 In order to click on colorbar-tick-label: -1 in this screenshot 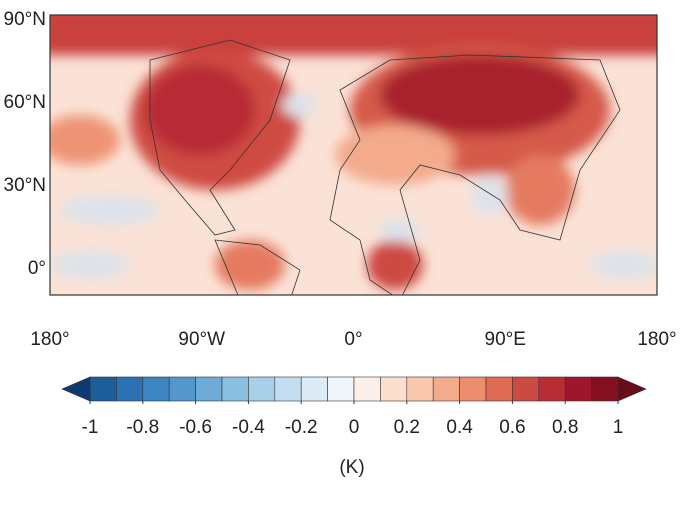, I will do `click(90, 427)`.